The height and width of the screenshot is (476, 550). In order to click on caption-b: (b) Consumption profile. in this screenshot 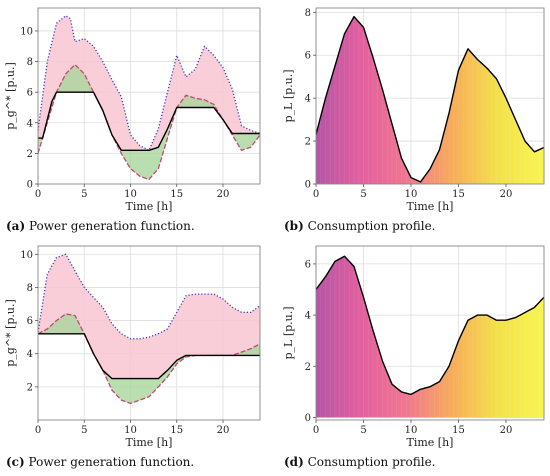, I will do `click(360, 226)`.